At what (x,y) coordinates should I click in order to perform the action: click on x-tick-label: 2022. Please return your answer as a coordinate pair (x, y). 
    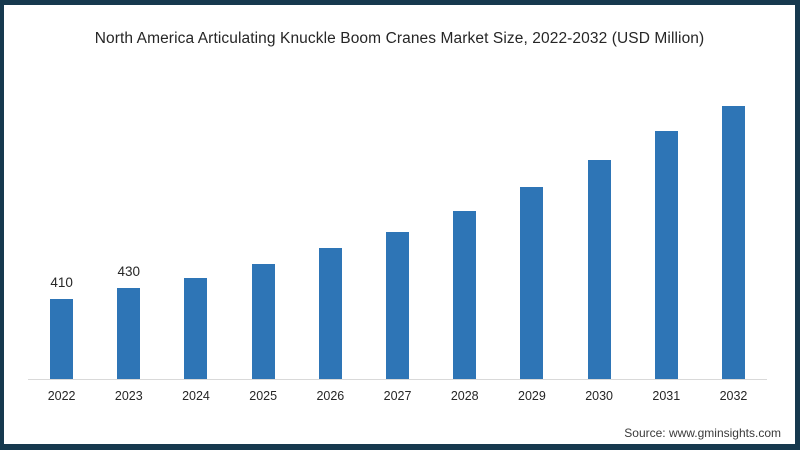
    Looking at the image, I should click on (61, 396).